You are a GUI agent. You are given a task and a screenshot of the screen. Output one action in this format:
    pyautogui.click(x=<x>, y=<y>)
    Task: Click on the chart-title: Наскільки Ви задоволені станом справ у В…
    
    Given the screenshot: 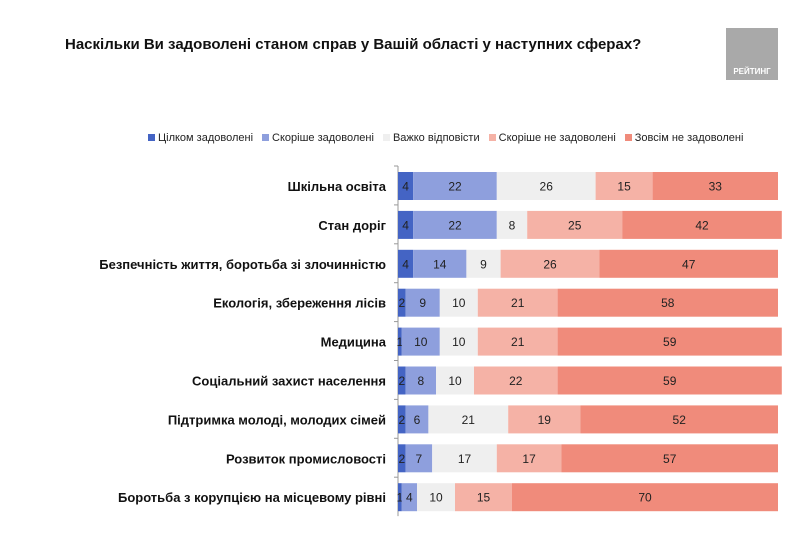 What is the action you would take?
    pyautogui.click(x=353, y=44)
    